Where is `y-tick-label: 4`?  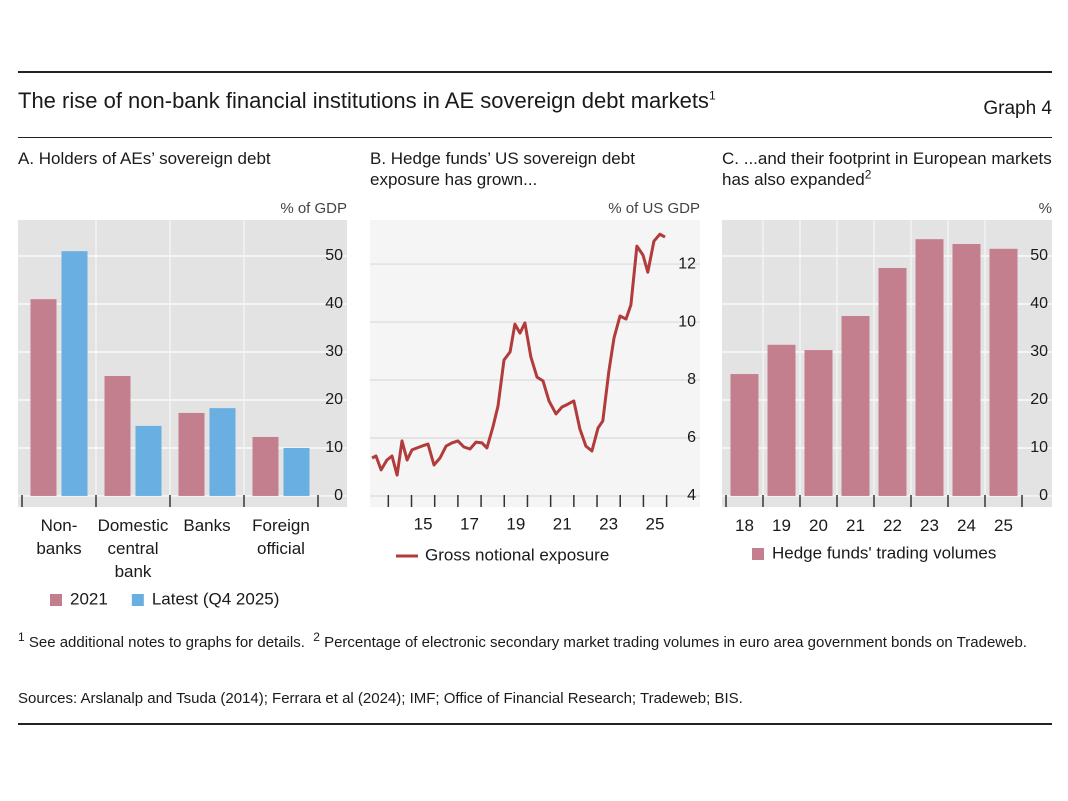
y-tick-label: 4 is located at coordinates (691, 495).